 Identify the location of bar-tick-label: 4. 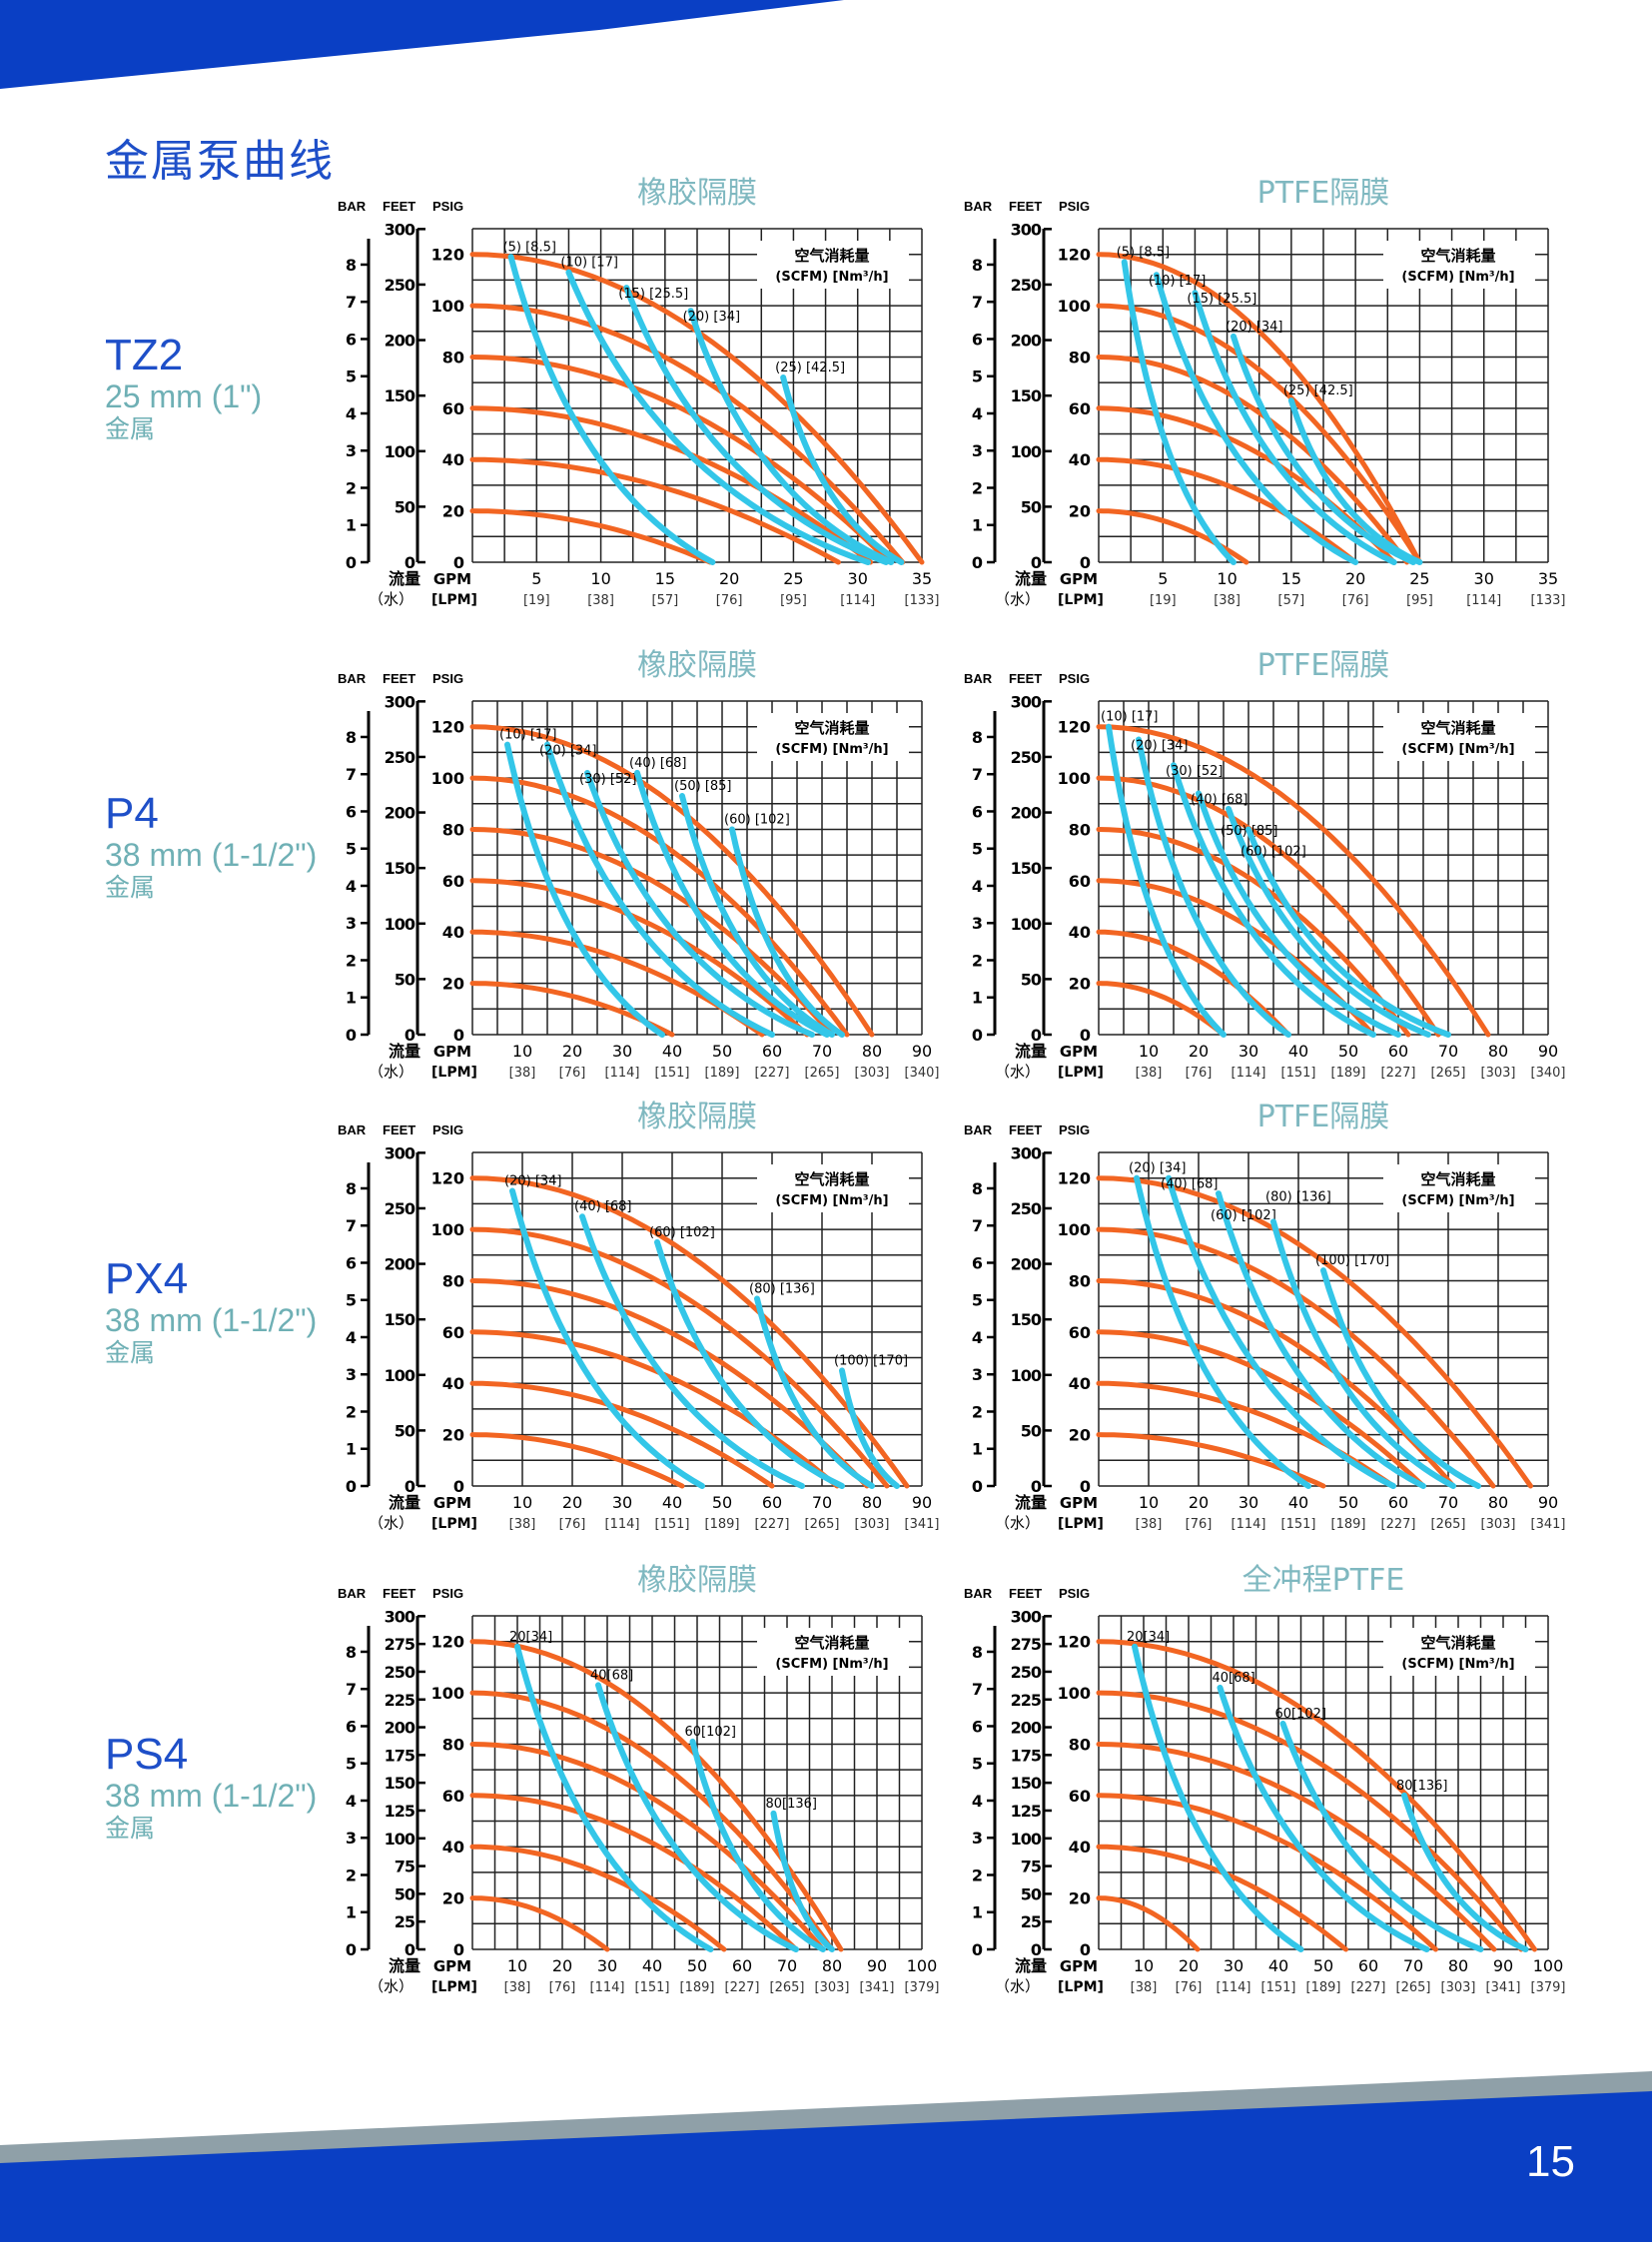
(977, 1337).